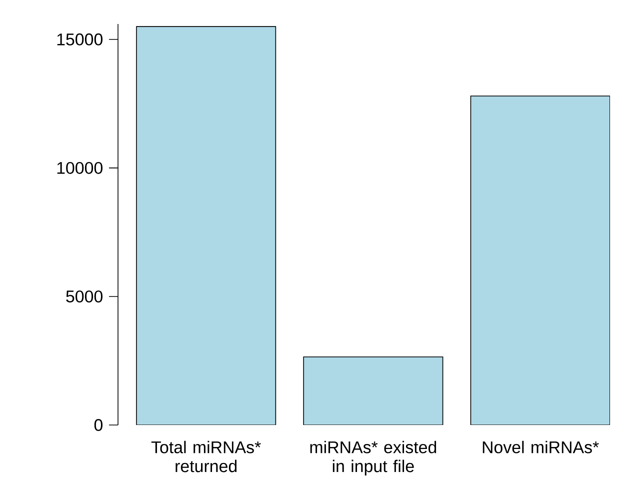 This screenshot has width=634, height=481. Describe the element at coordinates (373, 390) in the screenshot. I see `bar` at that location.